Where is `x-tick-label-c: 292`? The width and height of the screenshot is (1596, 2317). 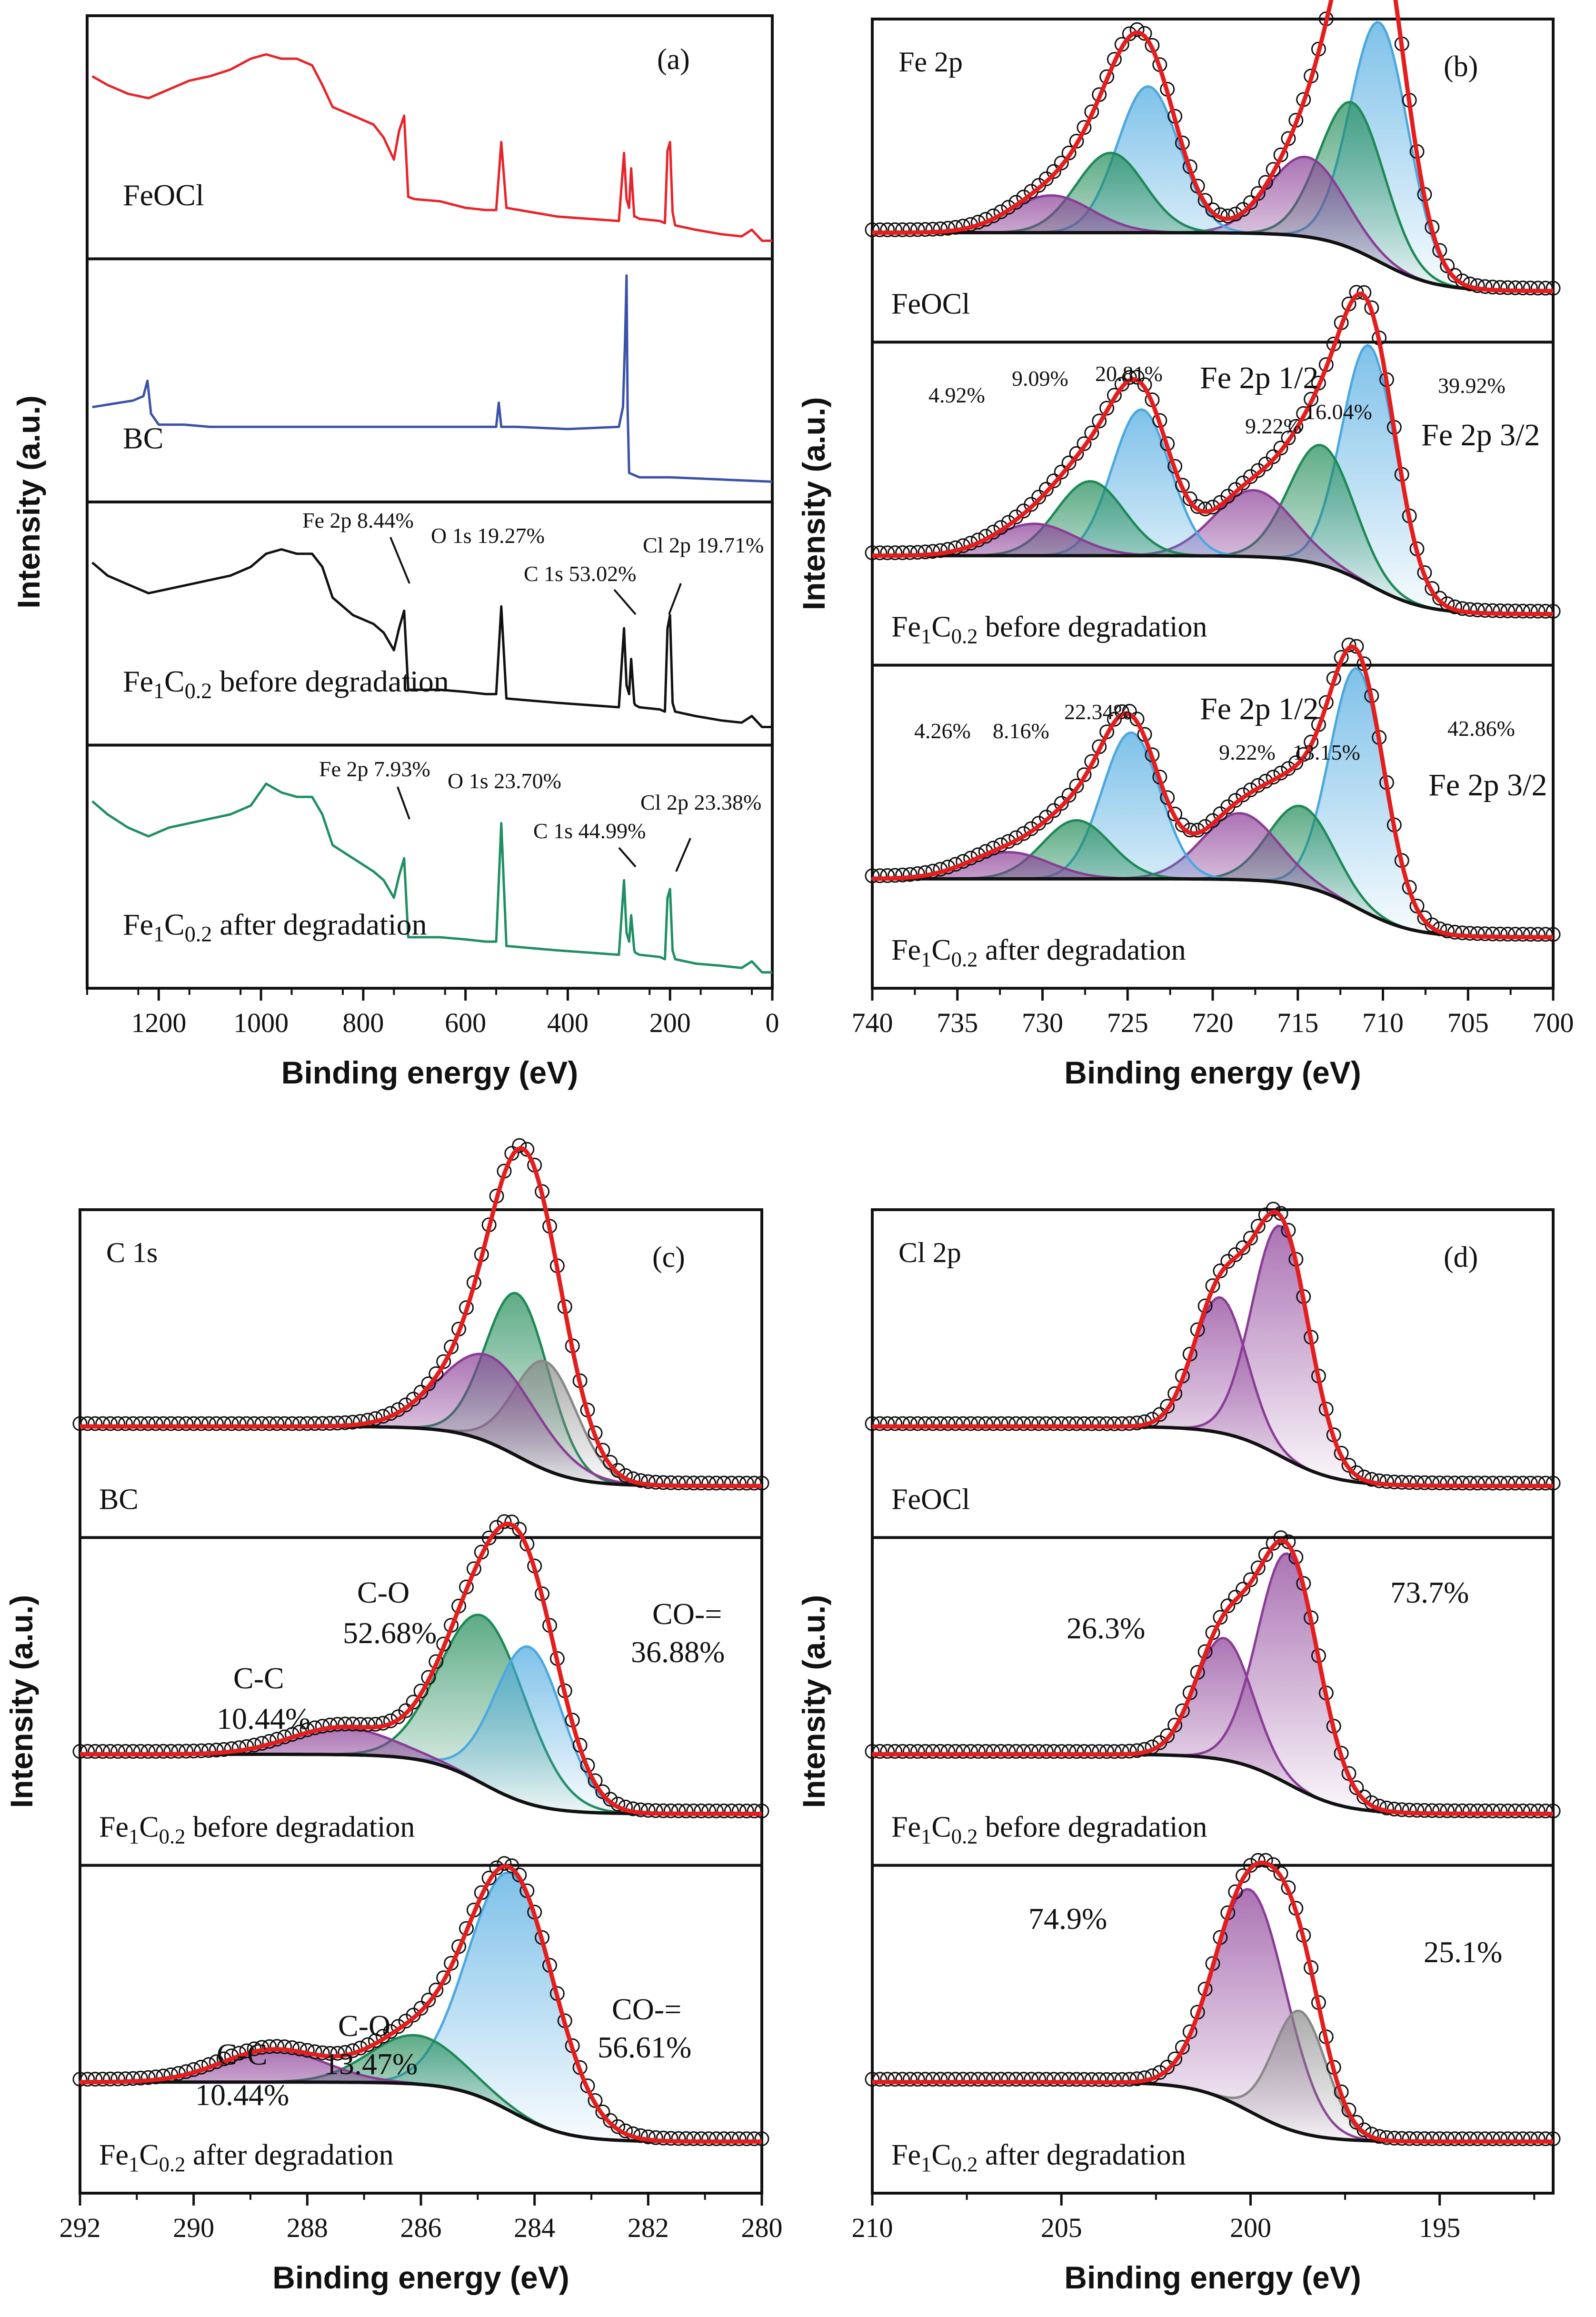 x-tick-label-c: 292 is located at coordinates (80, 2227).